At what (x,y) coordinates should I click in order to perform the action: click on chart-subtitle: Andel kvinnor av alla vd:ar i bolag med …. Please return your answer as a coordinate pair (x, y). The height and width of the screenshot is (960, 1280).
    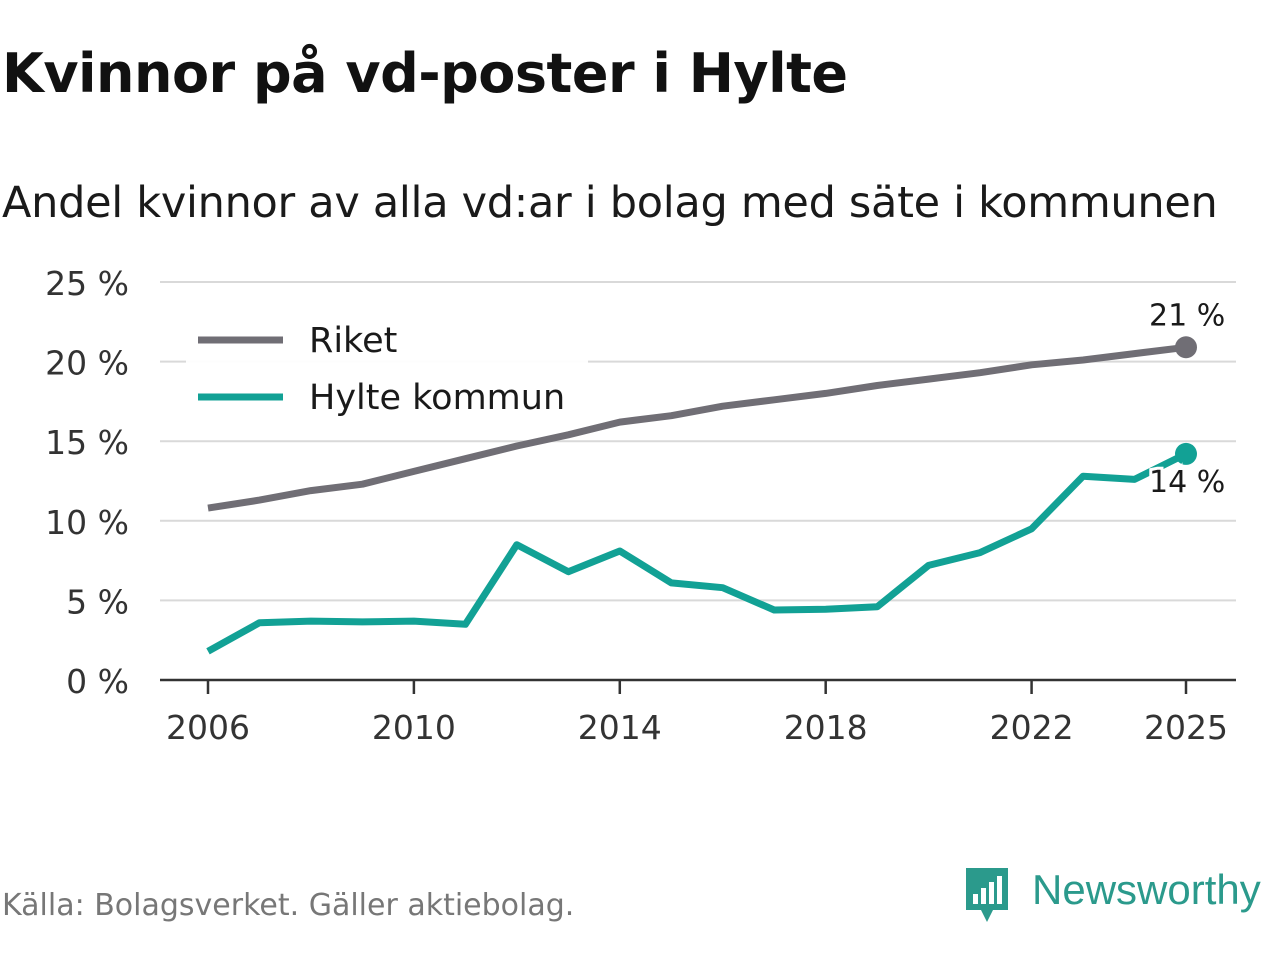
    Looking at the image, I should click on (610, 203).